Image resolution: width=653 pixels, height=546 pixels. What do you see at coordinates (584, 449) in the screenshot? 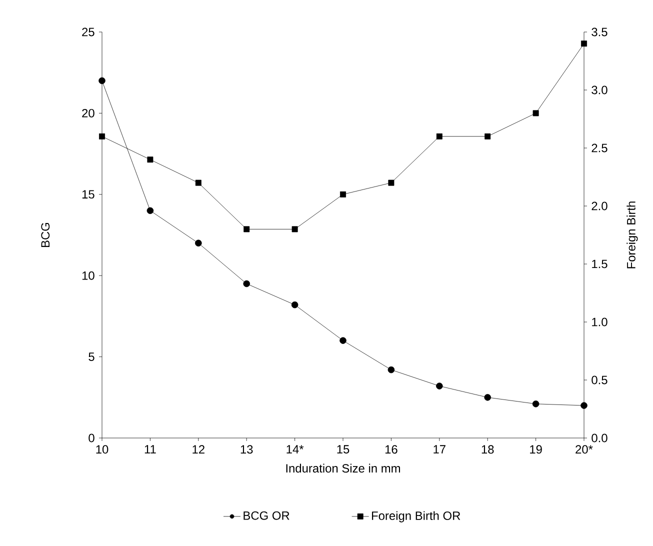
I see `x-tick-label: 20*` at bounding box center [584, 449].